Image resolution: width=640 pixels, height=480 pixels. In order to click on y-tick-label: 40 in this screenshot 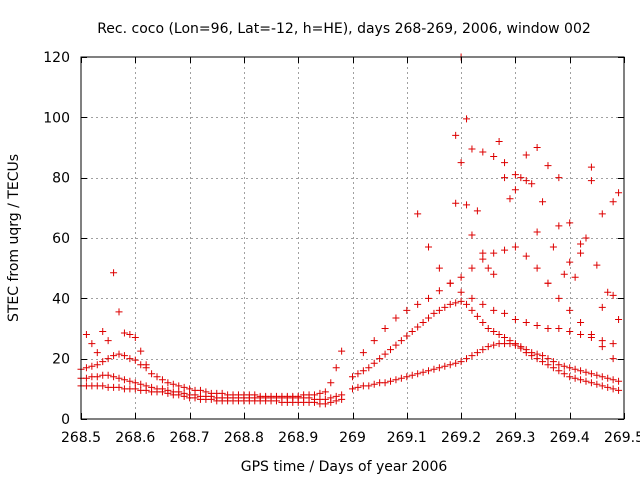, I will do `click(61, 299)`.